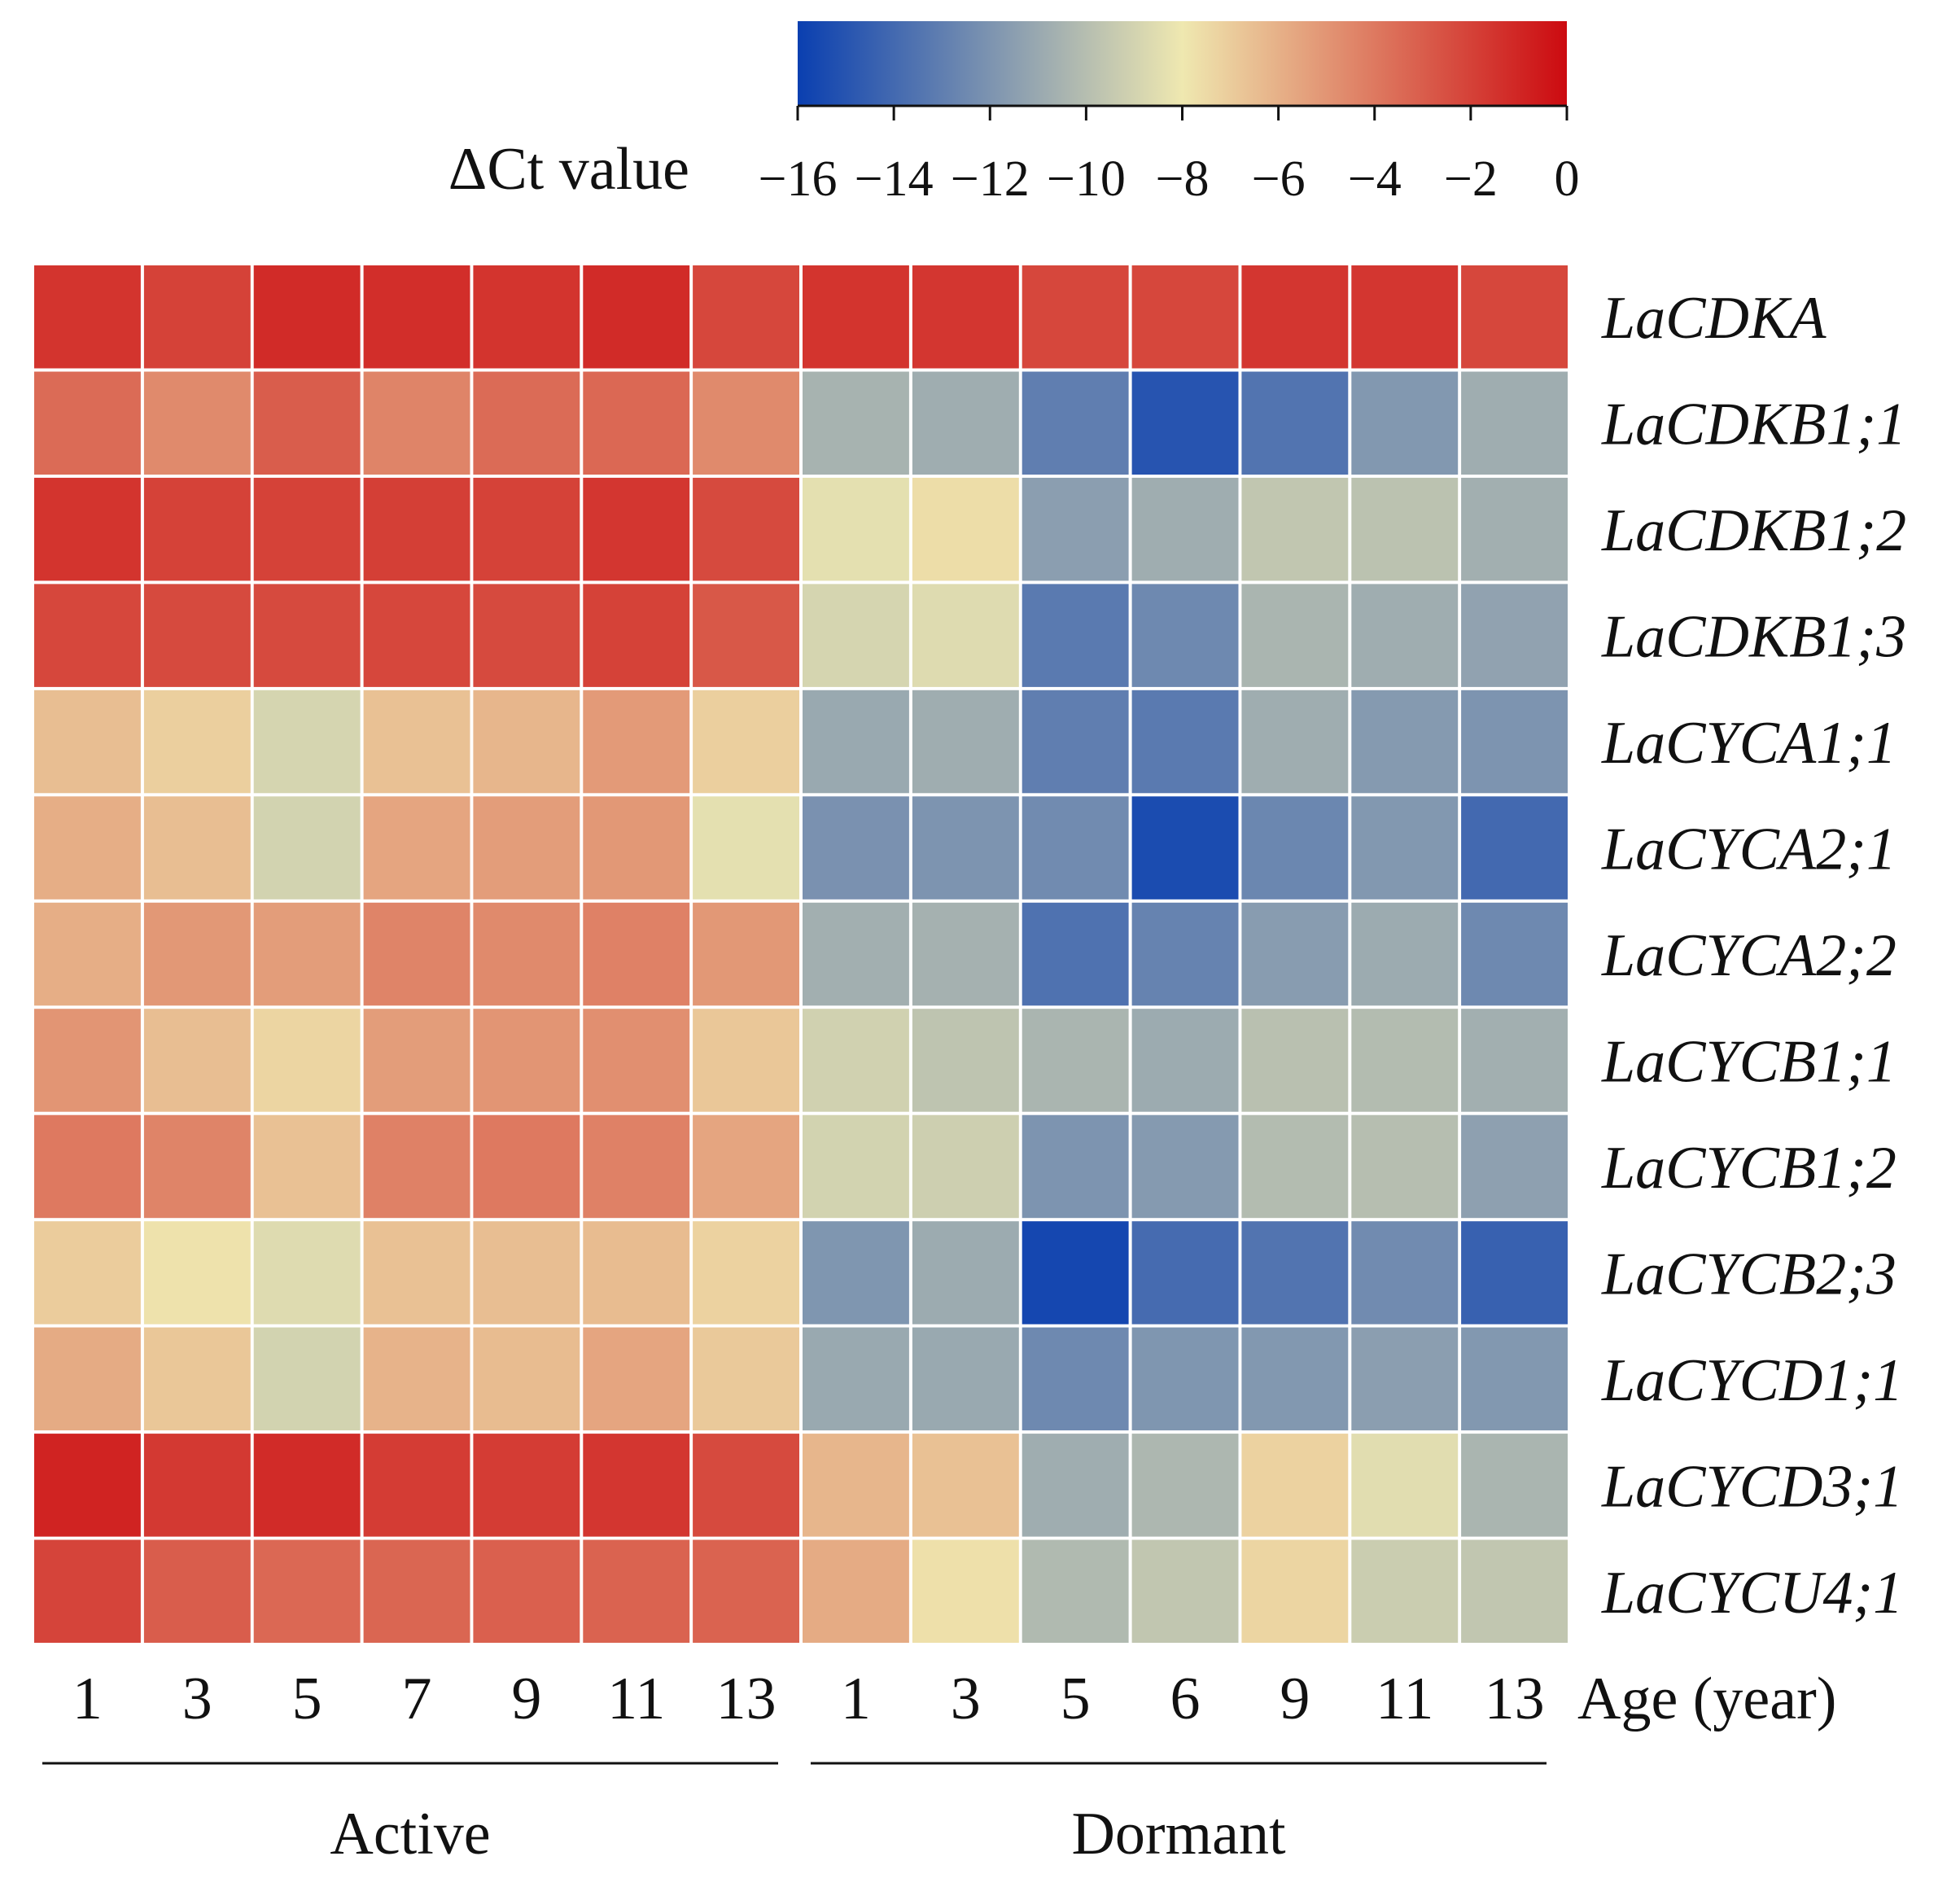 This screenshot has height=1887, width=1960. Describe the element at coordinates (1752, 1380) in the screenshot. I see `gene-label: LaCYCD1;1` at that location.